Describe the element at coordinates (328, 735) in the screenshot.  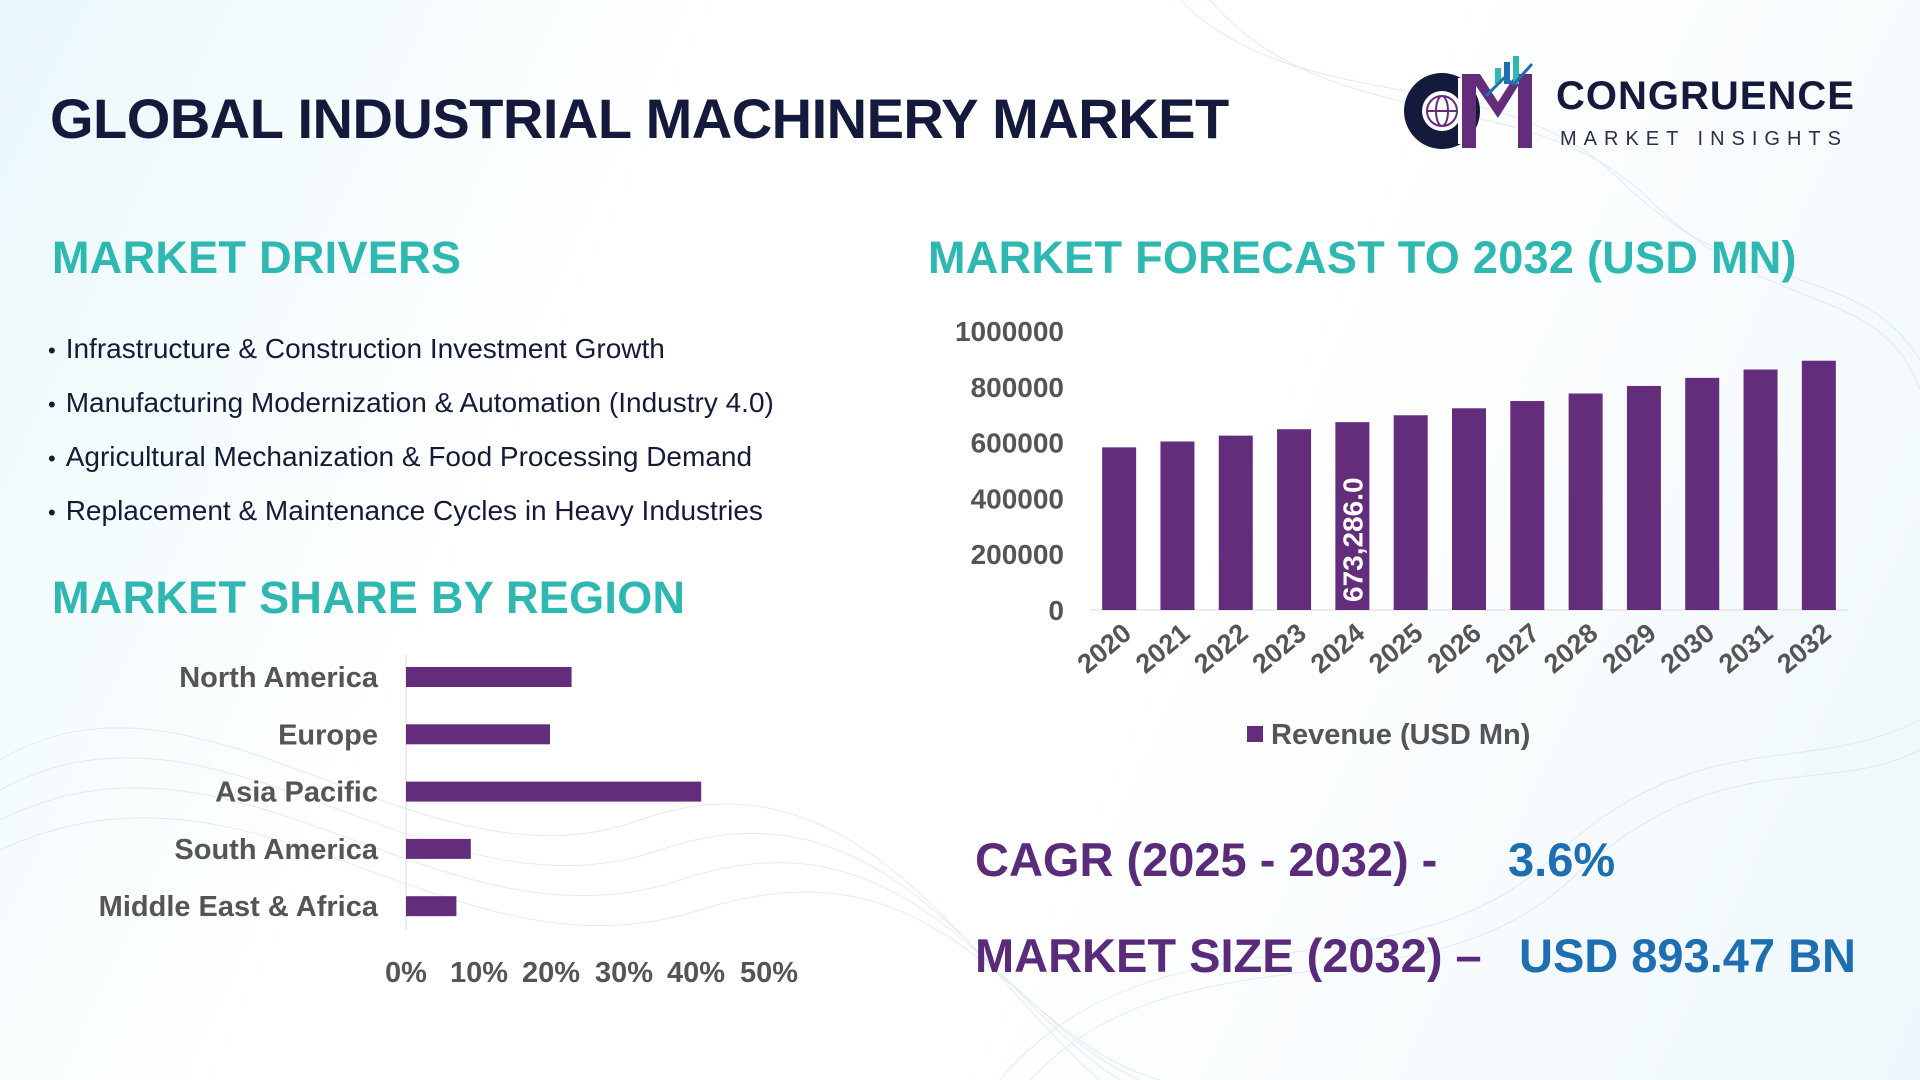
I see `region-label: Europe` at that location.